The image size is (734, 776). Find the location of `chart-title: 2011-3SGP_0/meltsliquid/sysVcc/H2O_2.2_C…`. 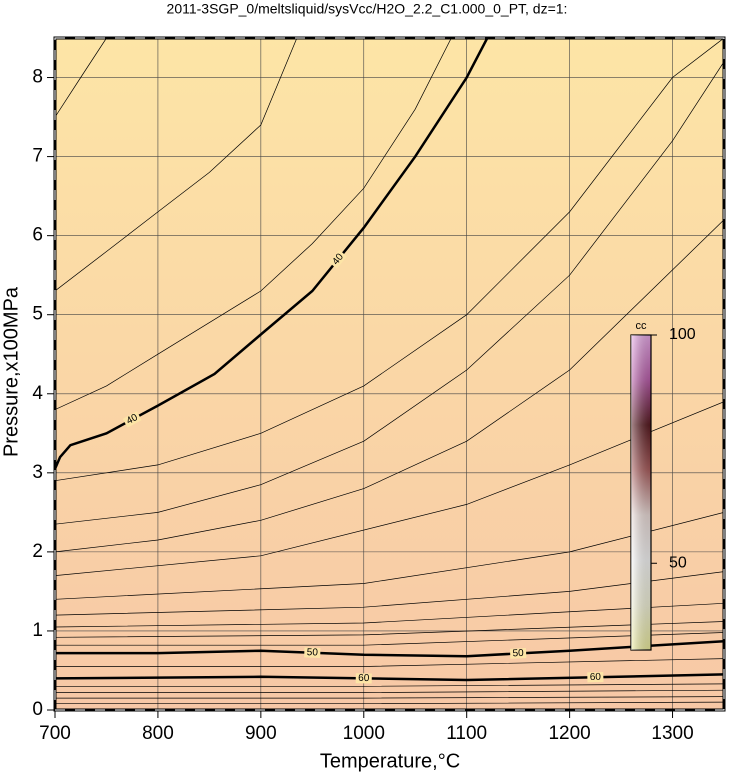

chart-title: 2011-3SGP_0/meltsliquid/sysVcc/H2O_2.2_C… is located at coordinates (367, 9).